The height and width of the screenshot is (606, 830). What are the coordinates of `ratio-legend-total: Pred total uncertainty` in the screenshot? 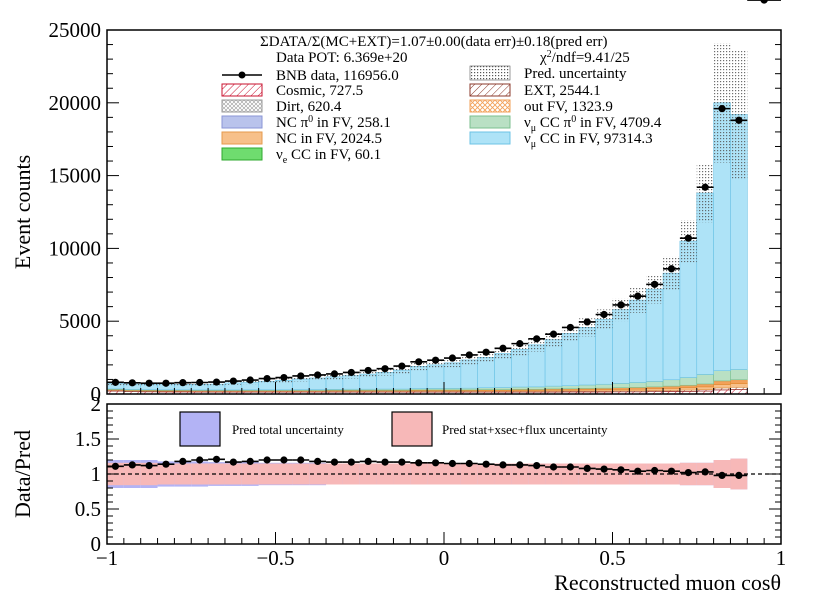 It's located at (261, 429).